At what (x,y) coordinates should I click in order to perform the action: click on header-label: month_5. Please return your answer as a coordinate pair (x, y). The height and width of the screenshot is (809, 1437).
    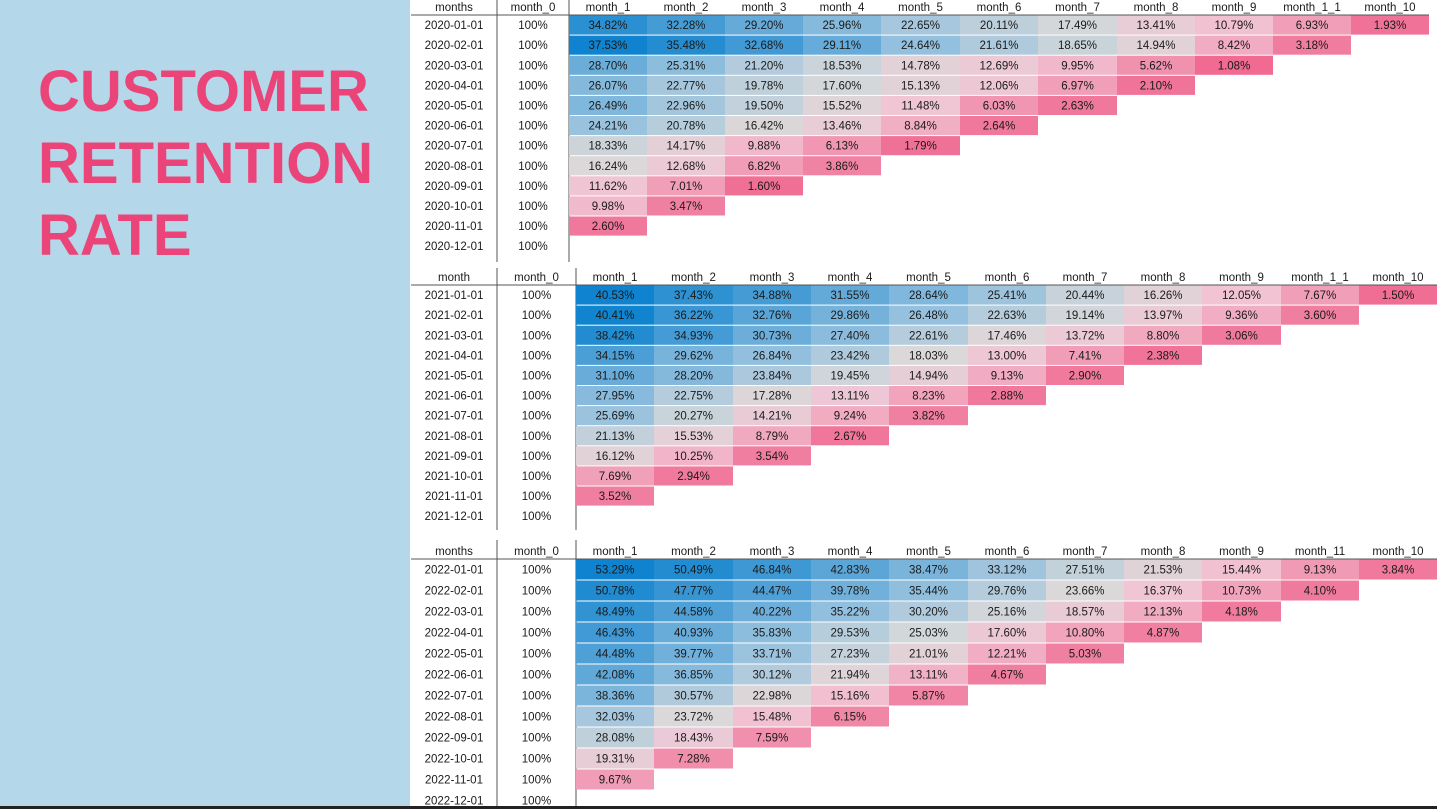
    Looking at the image, I should click on (920, 8).